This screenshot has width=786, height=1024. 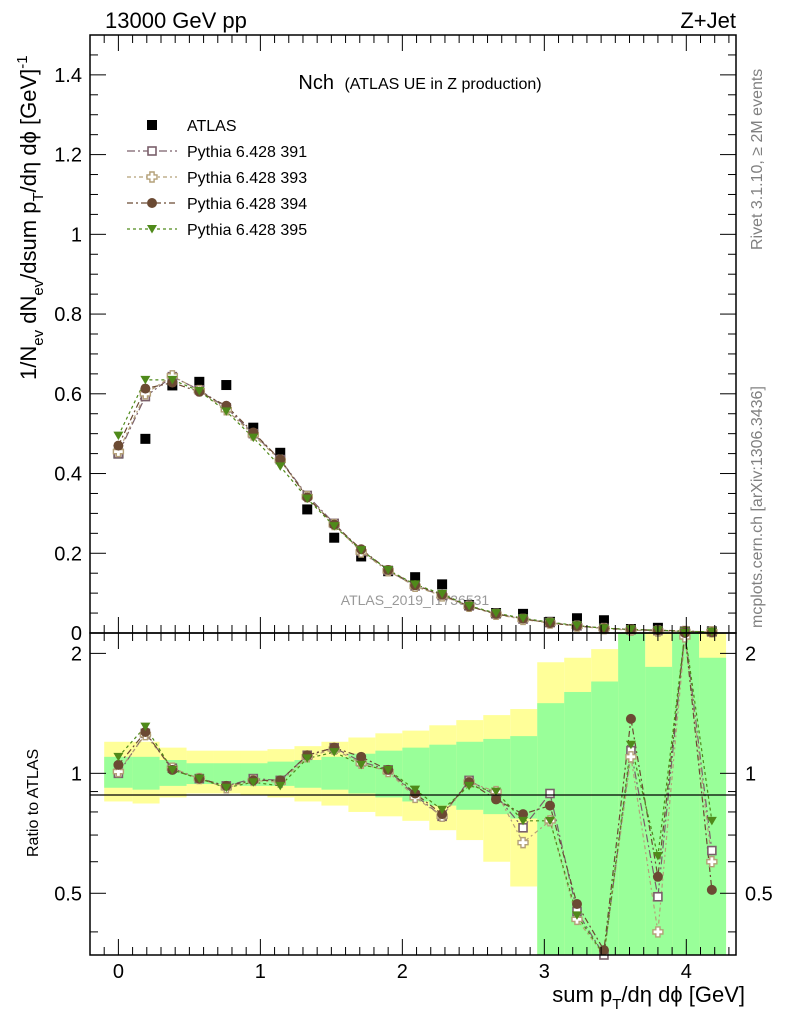 What do you see at coordinates (247, 152) in the screenshot?
I see `legend-label: Pythia 6.428 391` at bounding box center [247, 152].